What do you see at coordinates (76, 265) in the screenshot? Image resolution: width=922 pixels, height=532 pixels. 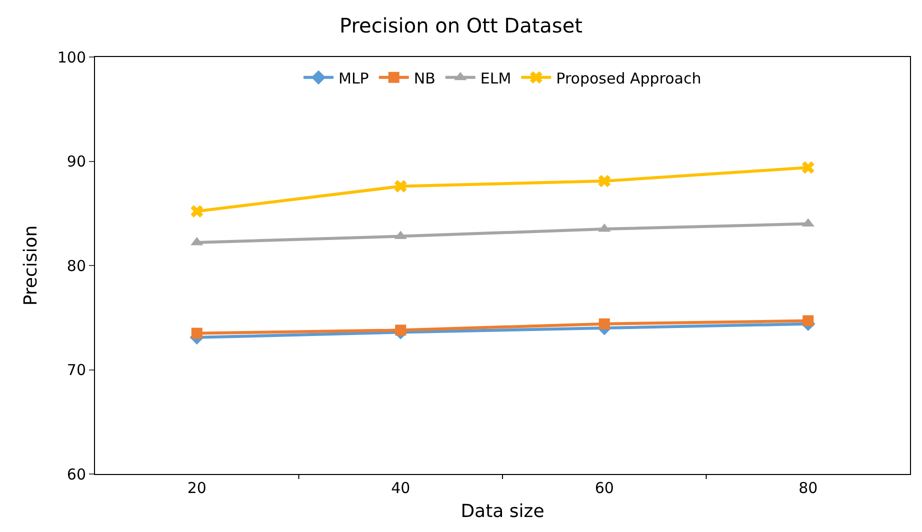 I see `y-tick-label: 80` at bounding box center [76, 265].